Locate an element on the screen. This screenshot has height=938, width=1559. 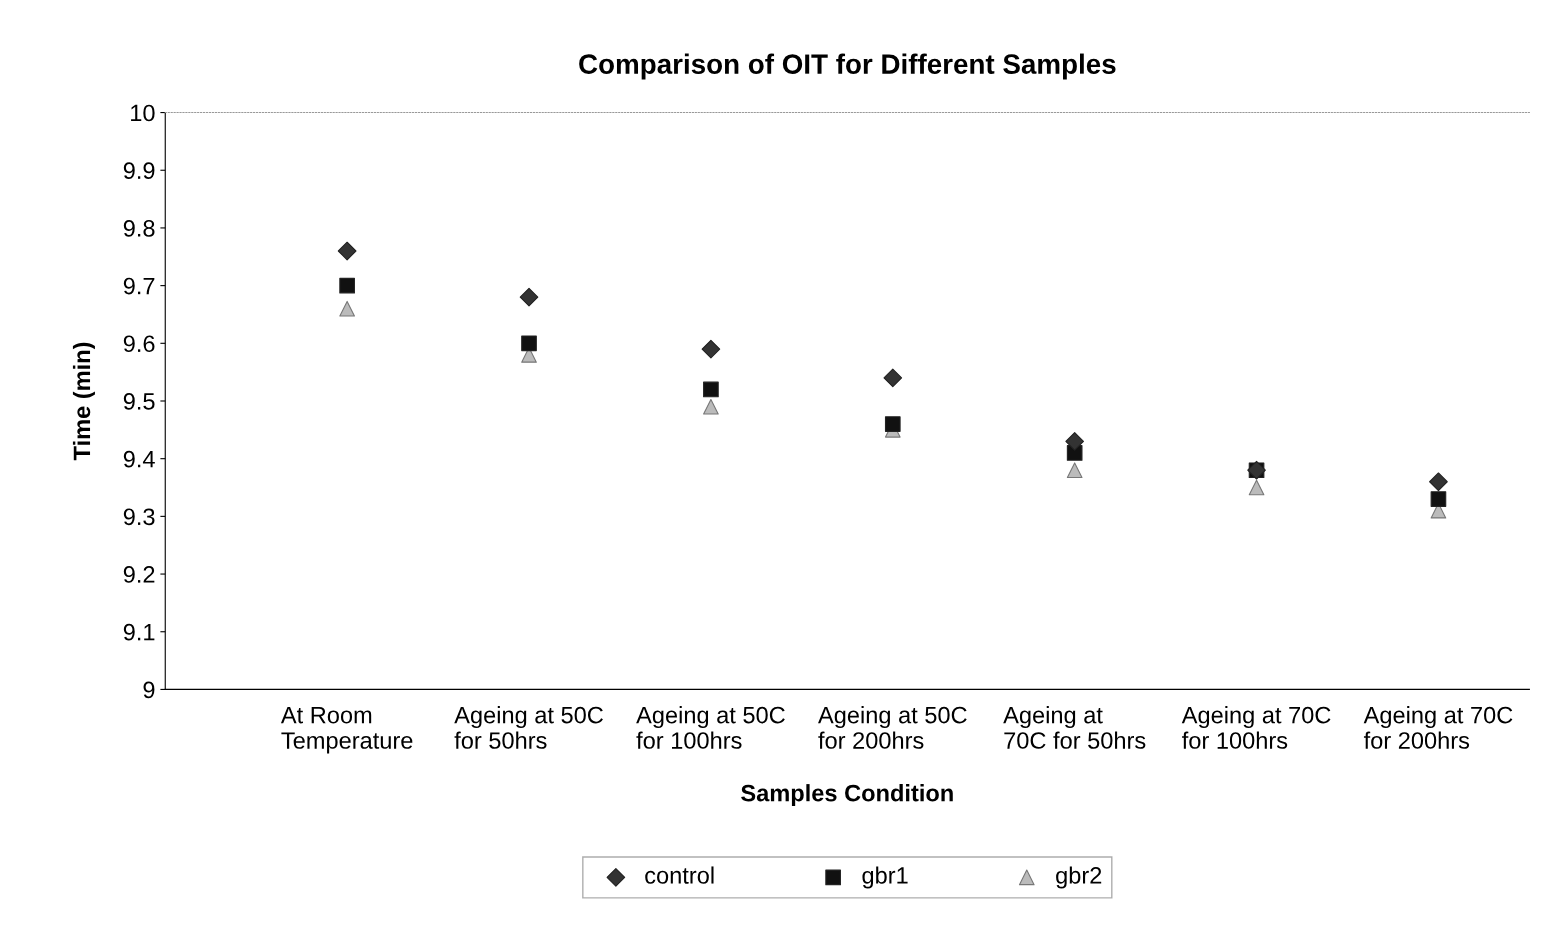
y-tick-label: 9.3 is located at coordinates (139, 517).